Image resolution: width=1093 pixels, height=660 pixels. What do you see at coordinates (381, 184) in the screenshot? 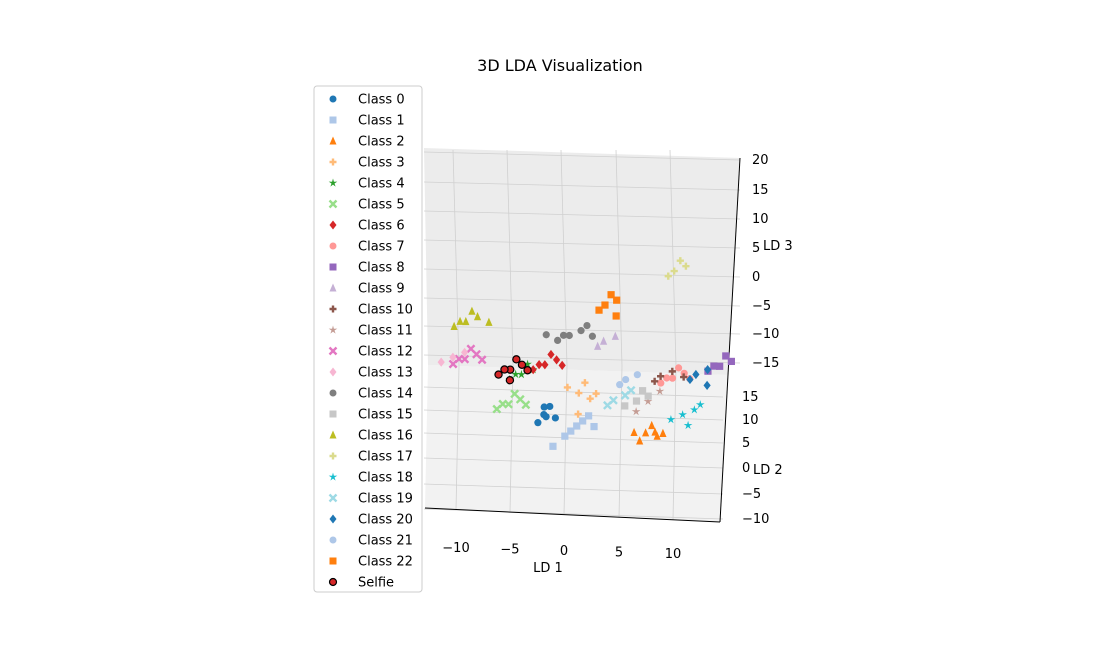
I see `legend-label: Class 4` at bounding box center [381, 184].